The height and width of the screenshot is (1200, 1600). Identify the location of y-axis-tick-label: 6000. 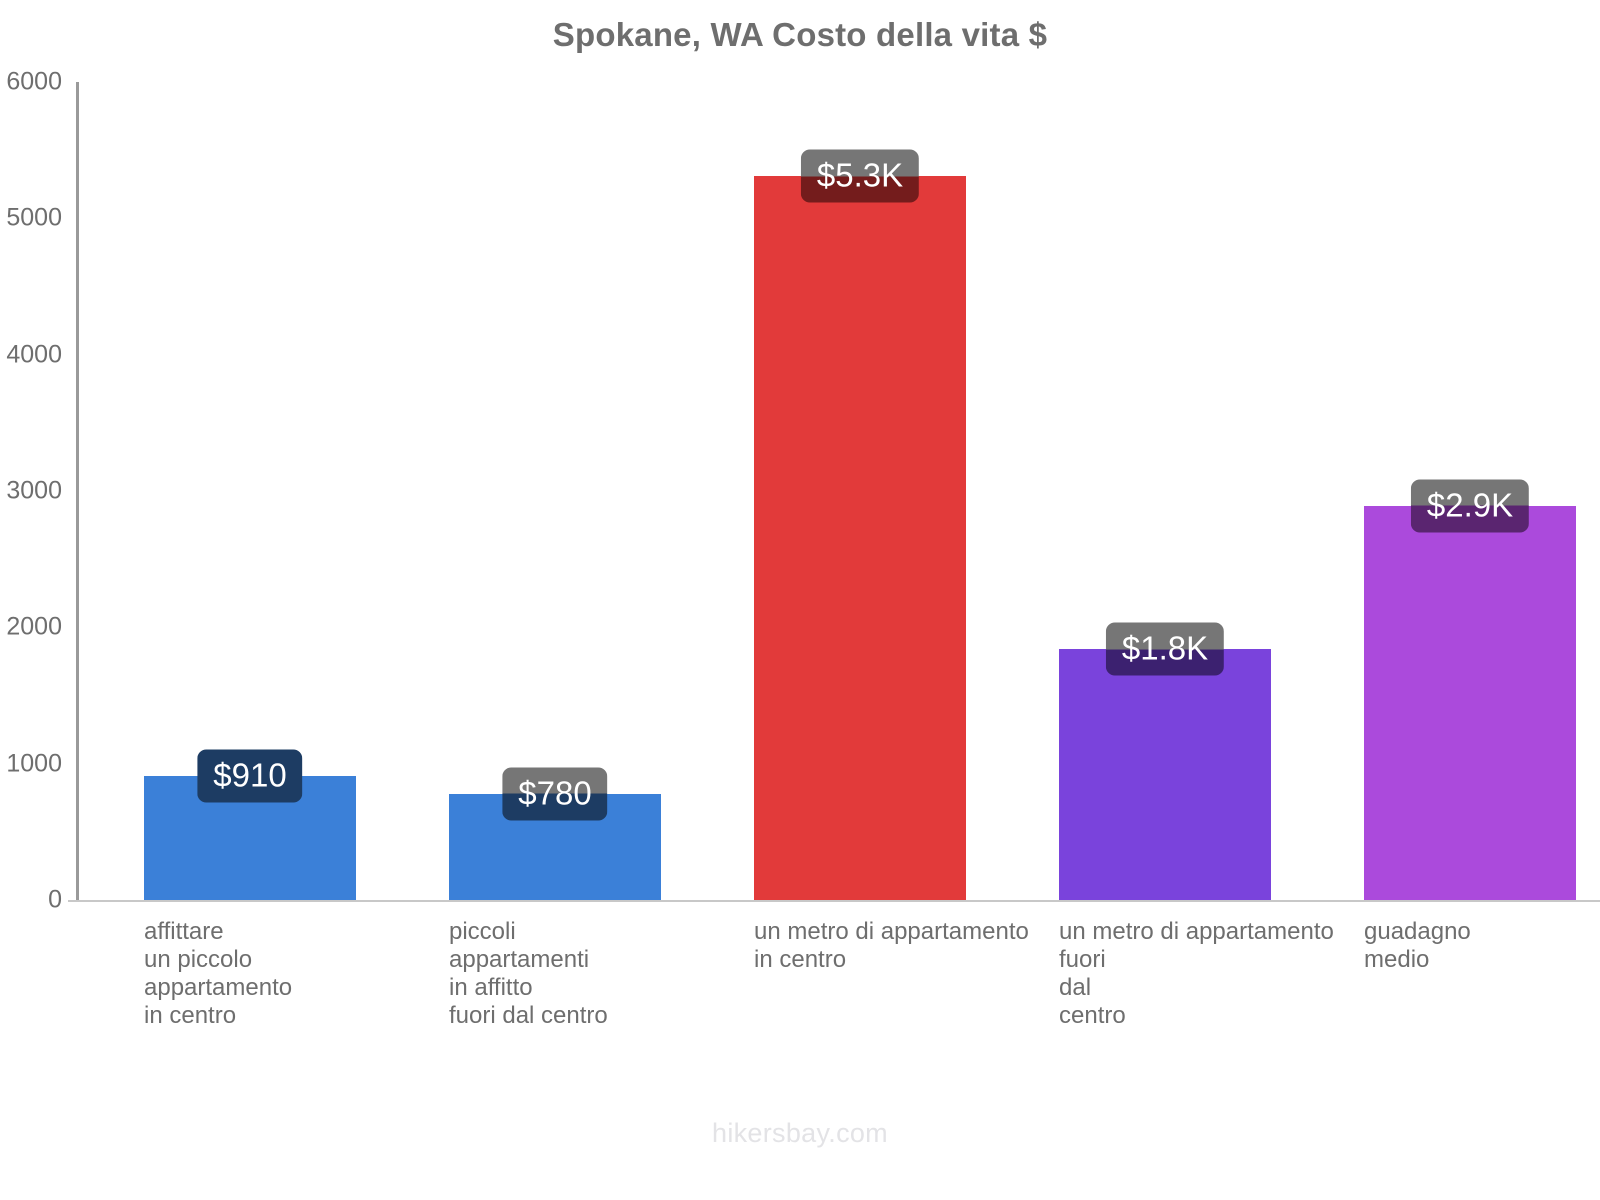
(34, 81).